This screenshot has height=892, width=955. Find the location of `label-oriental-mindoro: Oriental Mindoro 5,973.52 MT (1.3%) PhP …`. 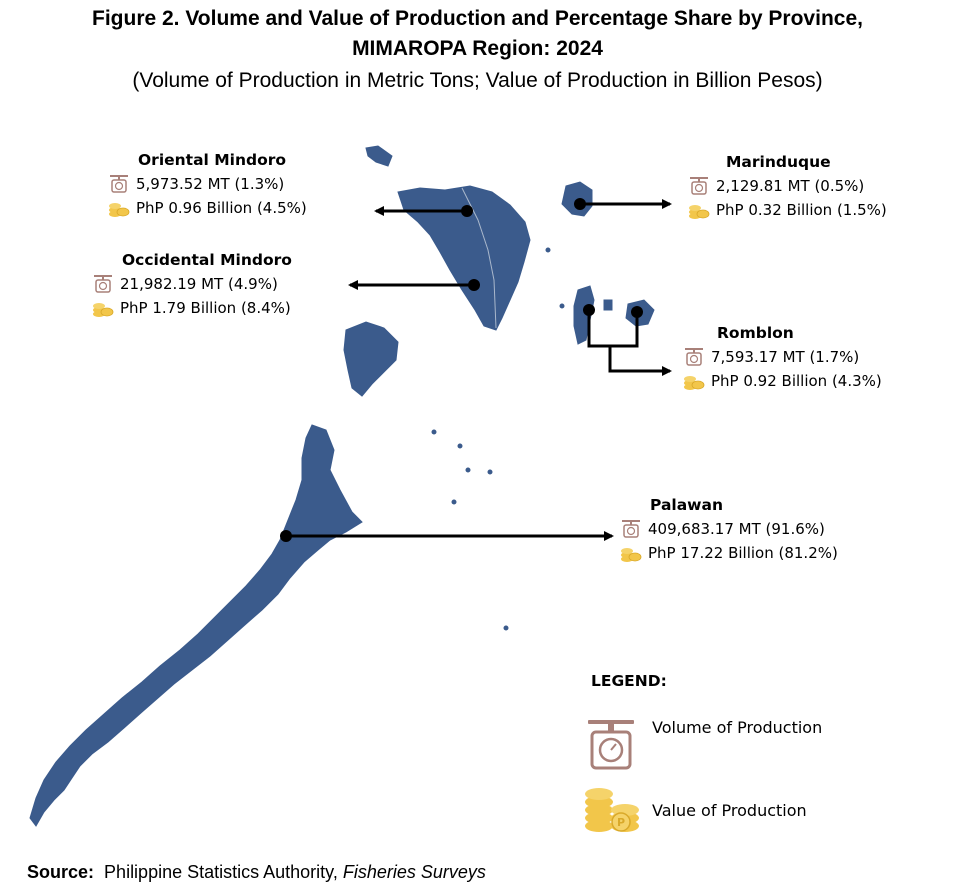

label-oriental-mindoro: Oriental Mindoro 5,973.52 MT (1.3%) PhP … is located at coordinates (207, 184).